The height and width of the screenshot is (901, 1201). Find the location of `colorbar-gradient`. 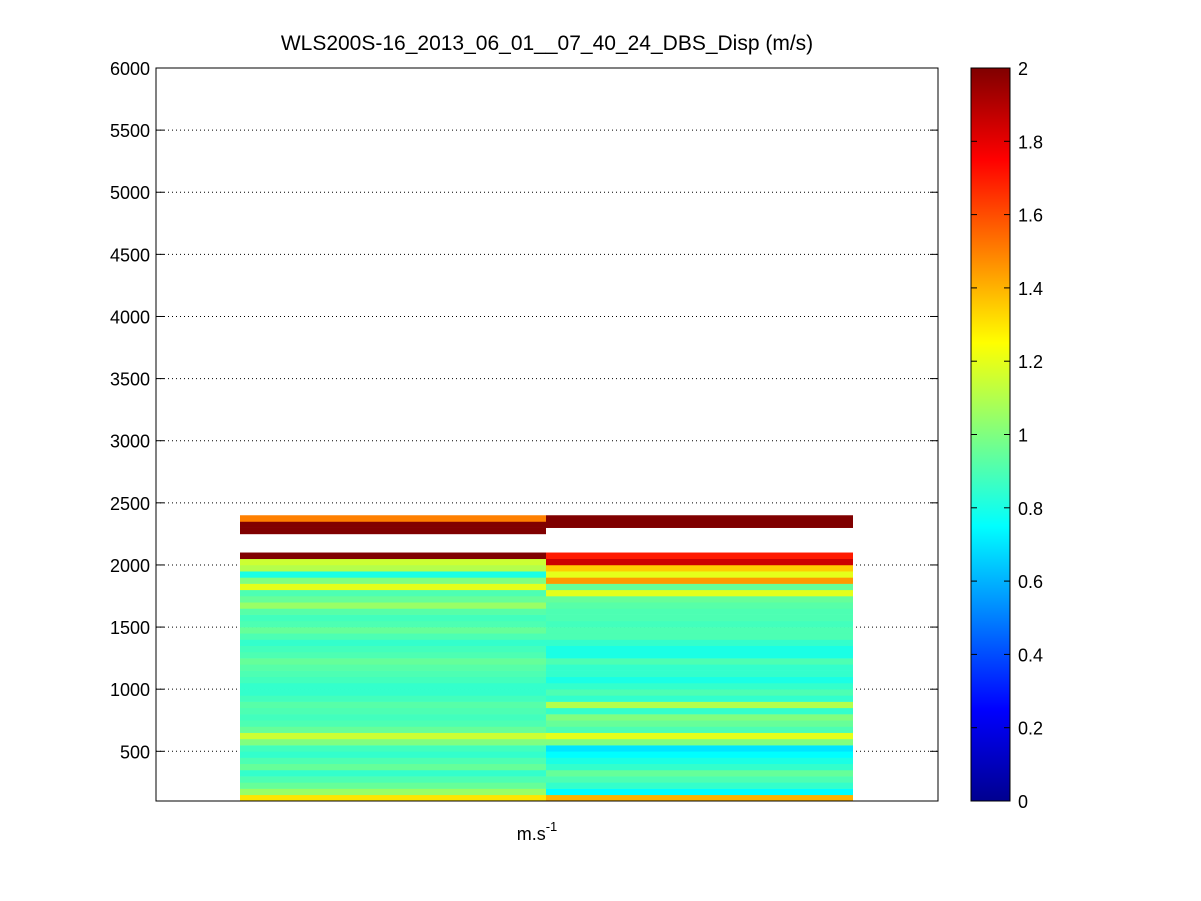

colorbar-gradient is located at coordinates (990, 434).